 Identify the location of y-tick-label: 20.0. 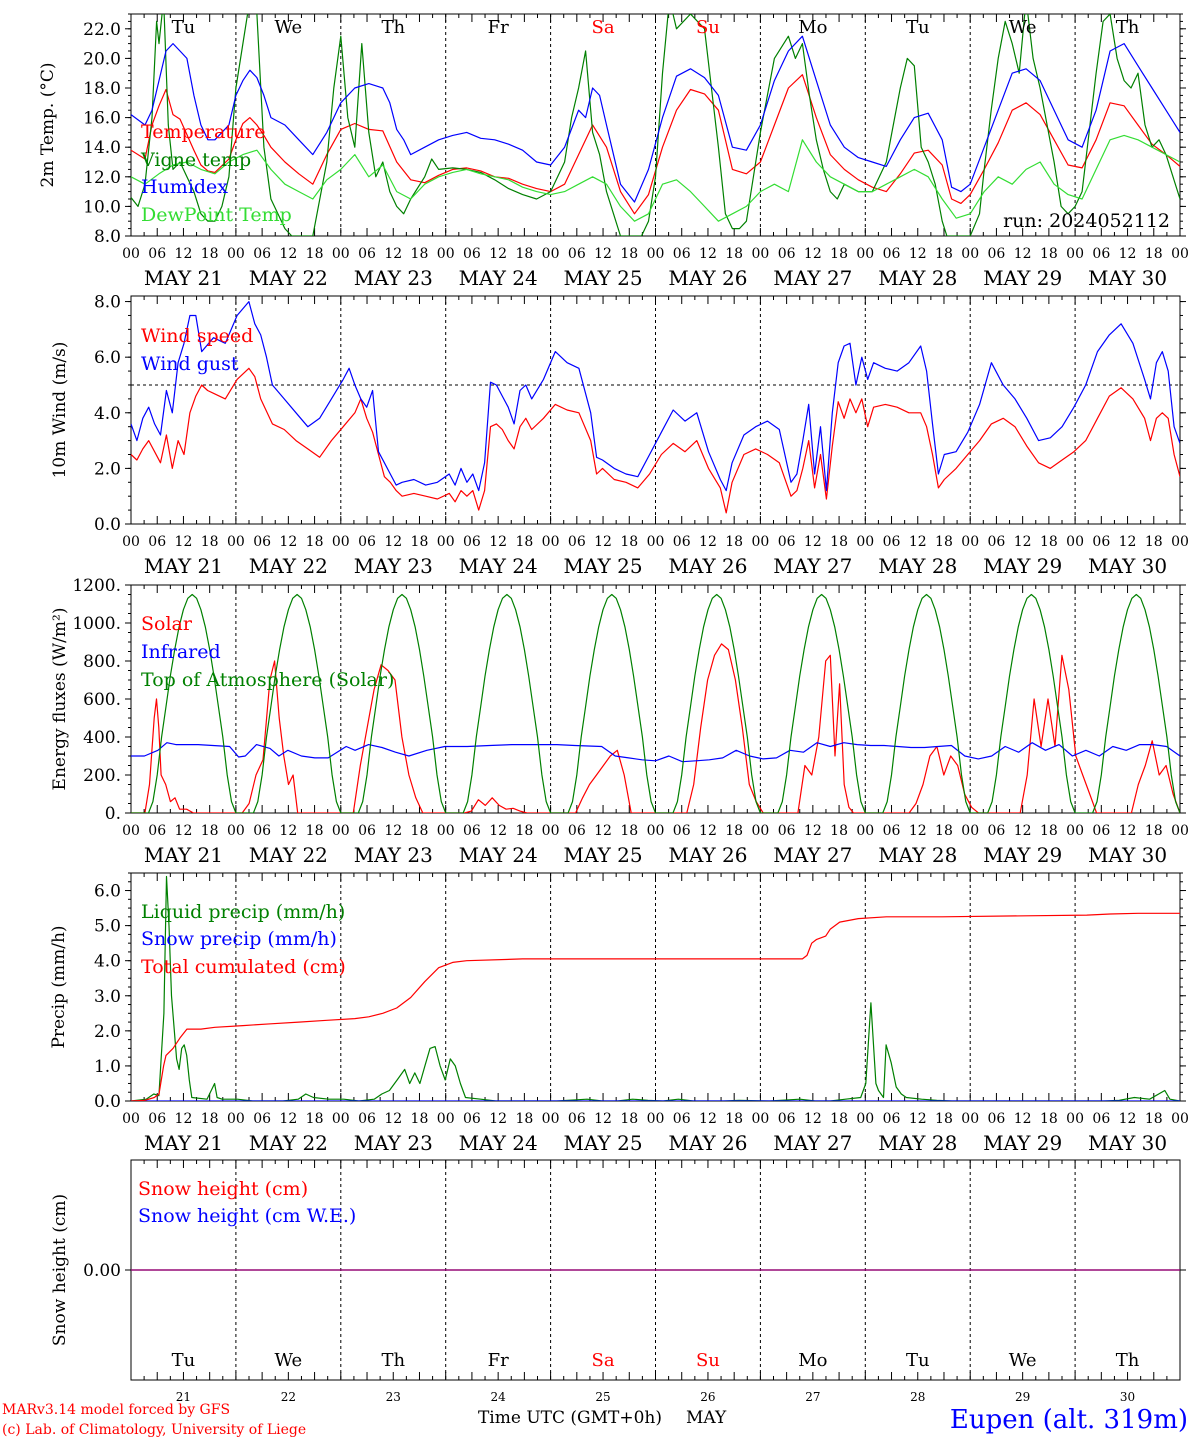
(102, 59).